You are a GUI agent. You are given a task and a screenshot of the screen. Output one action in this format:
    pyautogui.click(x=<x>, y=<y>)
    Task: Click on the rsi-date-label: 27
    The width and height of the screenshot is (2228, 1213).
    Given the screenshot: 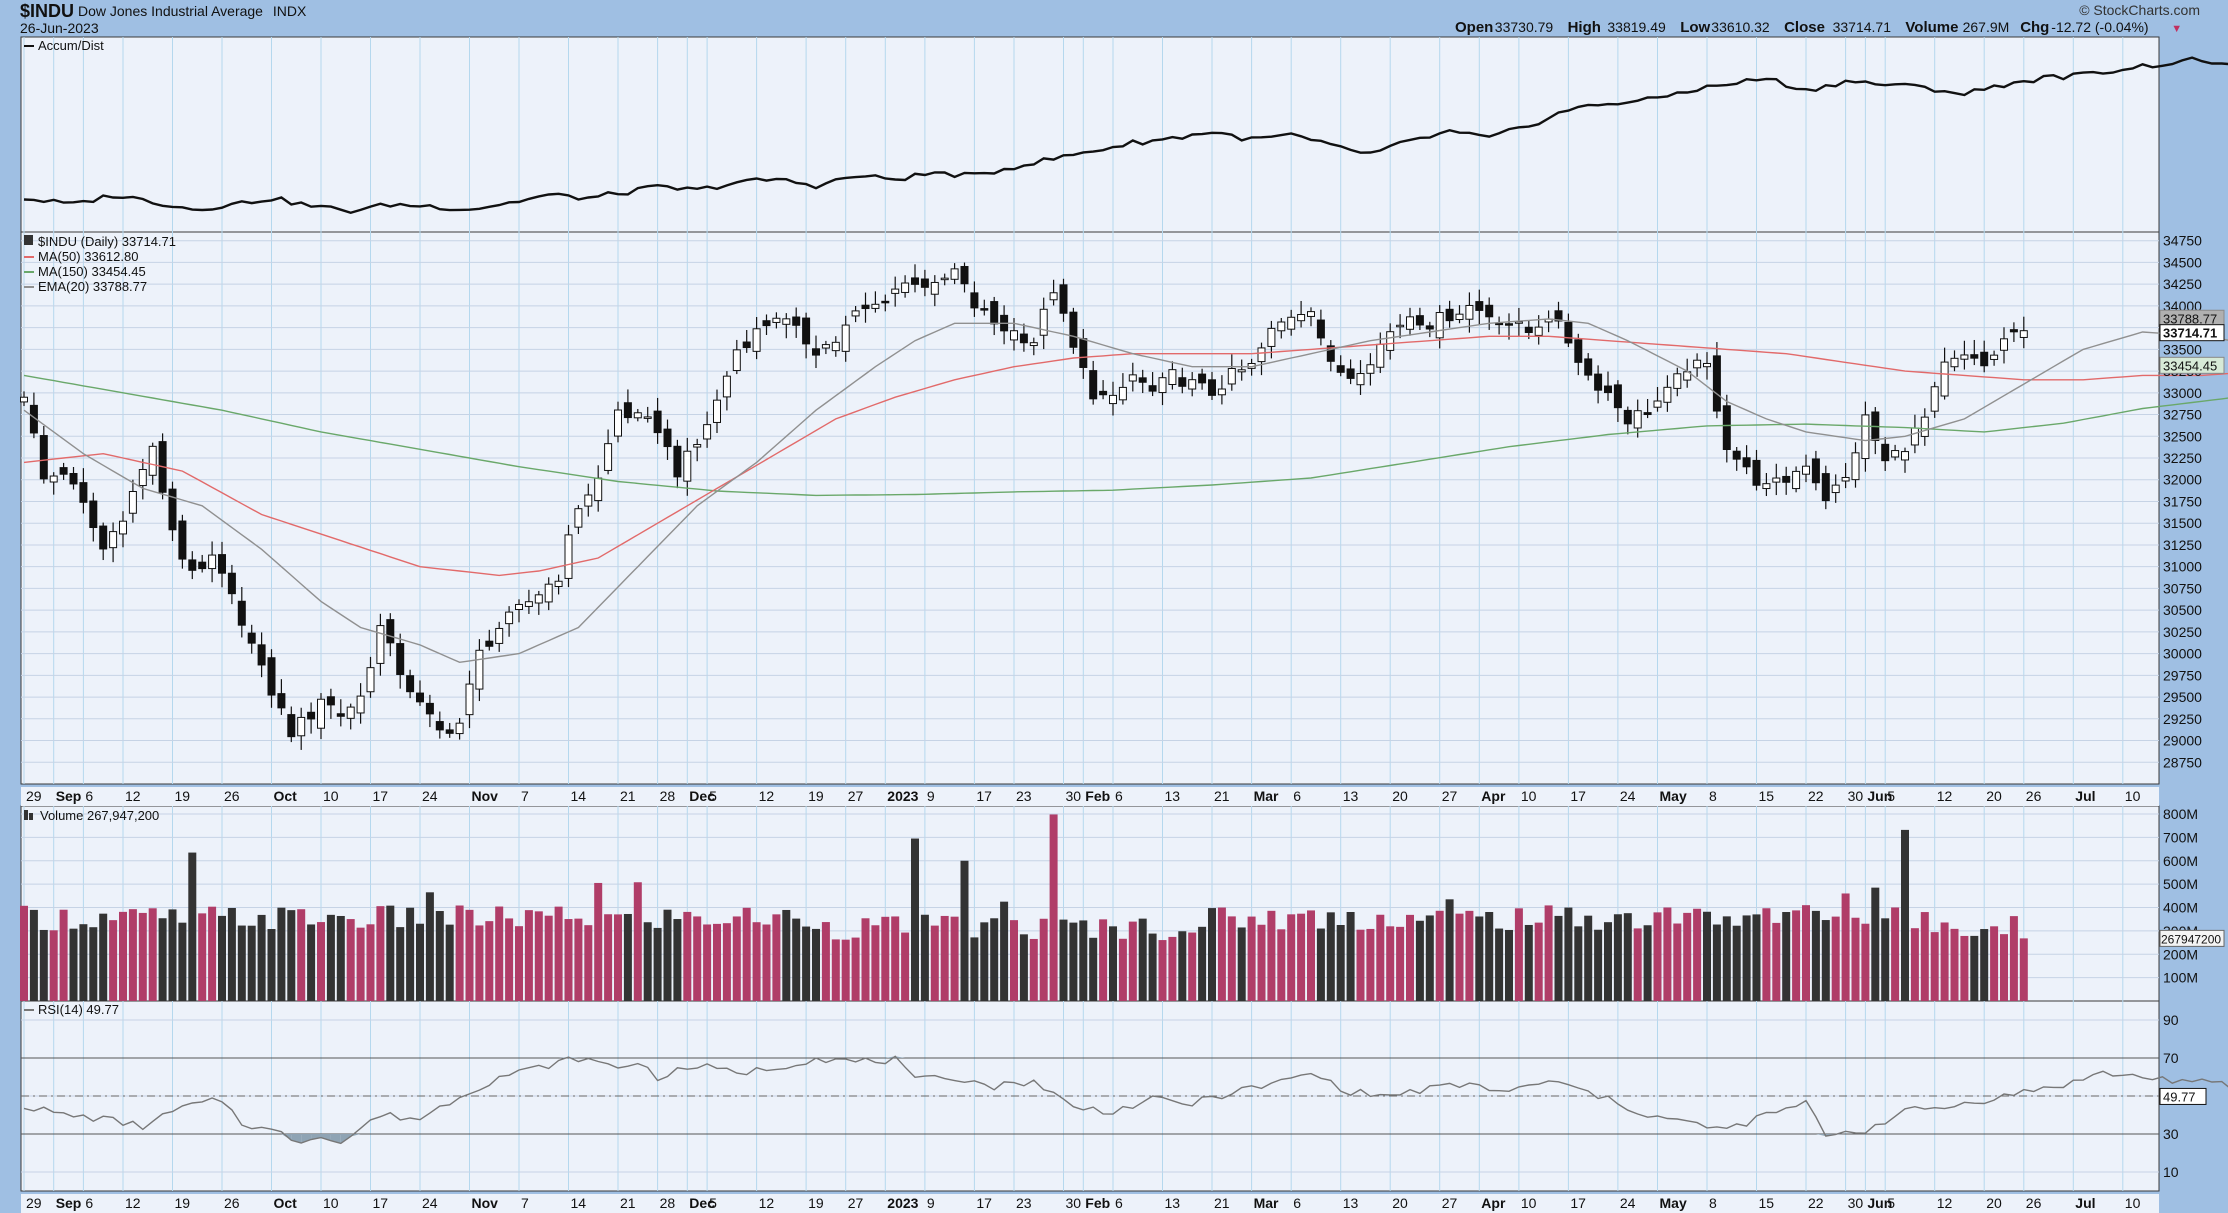 What is the action you would take?
    pyautogui.click(x=1450, y=1203)
    